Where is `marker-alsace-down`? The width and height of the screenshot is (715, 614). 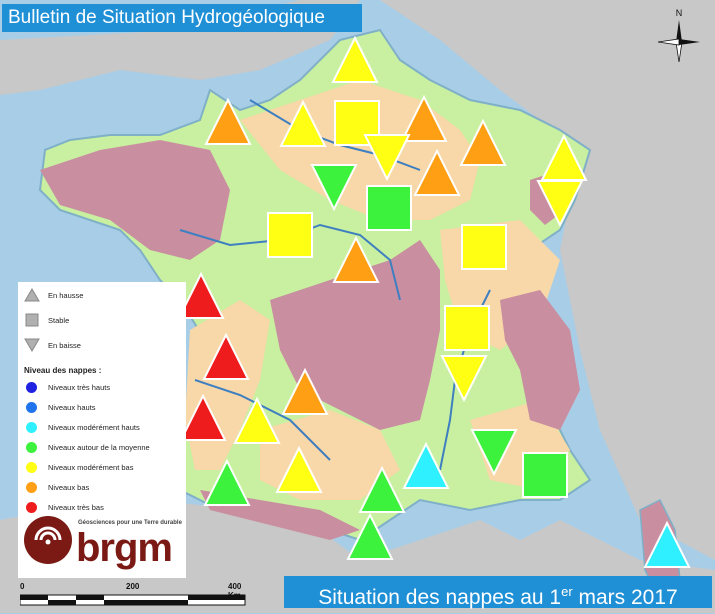 marker-alsace-down is located at coordinates (560, 204).